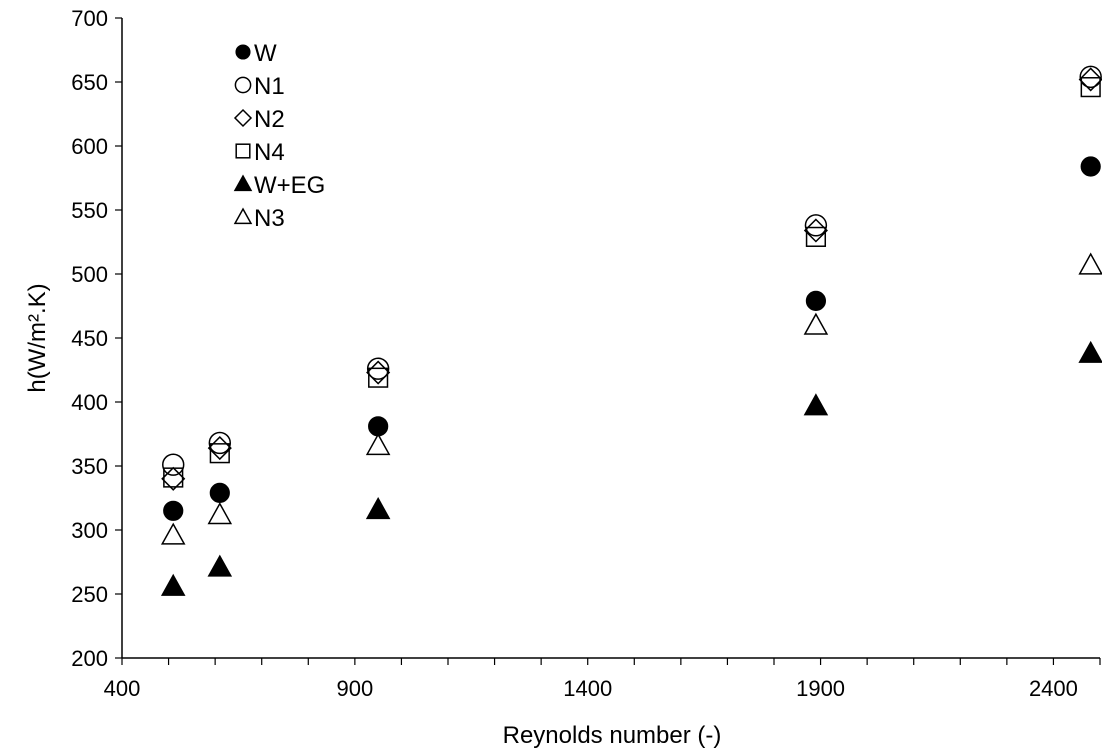  What do you see at coordinates (89, 658) in the screenshot?
I see `y-tick-label: 200` at bounding box center [89, 658].